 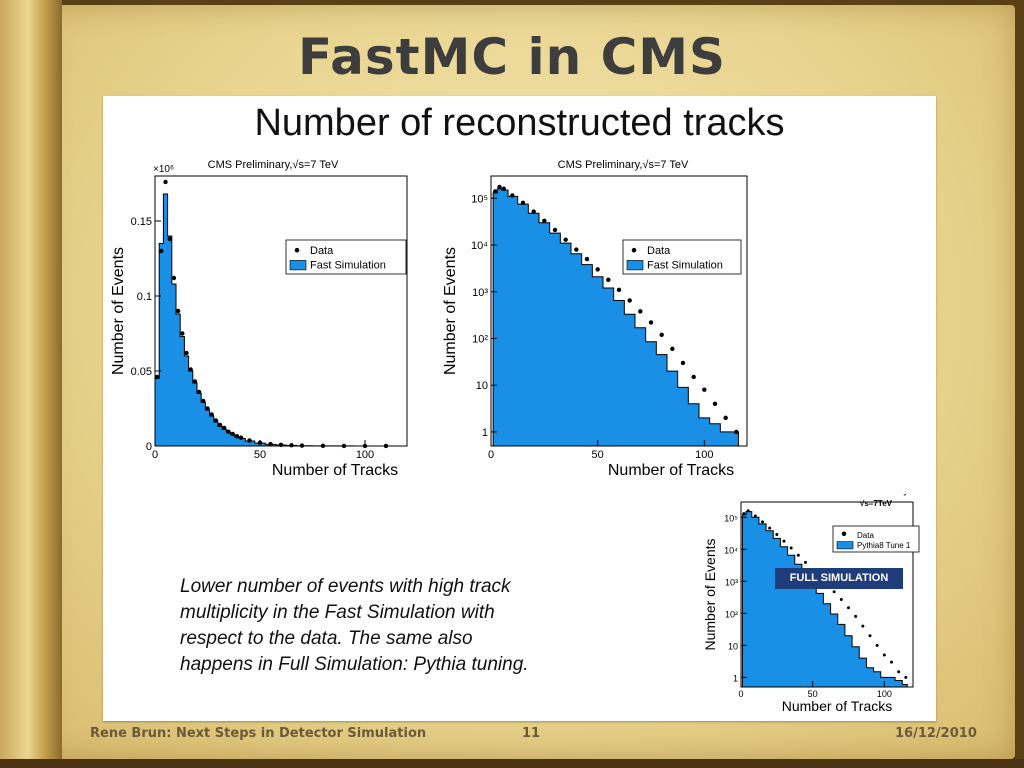 What do you see at coordinates (31, 384) in the screenshot?
I see `book-spine` at bounding box center [31, 384].